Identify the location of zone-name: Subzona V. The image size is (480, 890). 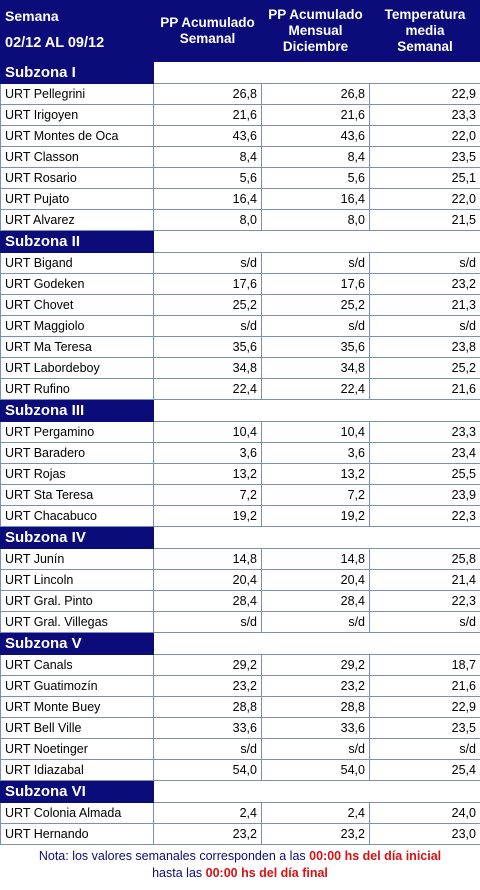
(77, 643).